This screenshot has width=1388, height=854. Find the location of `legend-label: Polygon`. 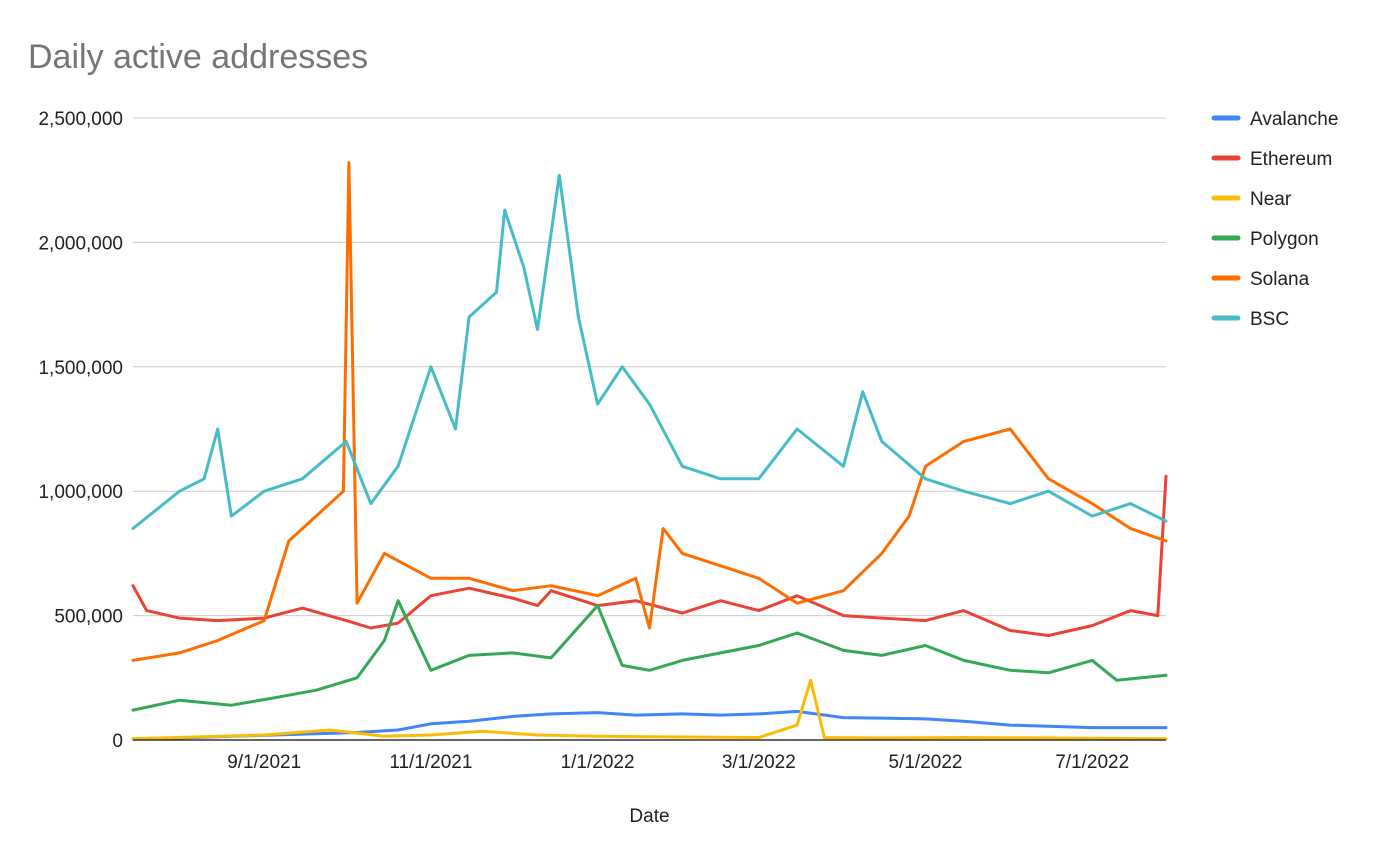

legend-label: Polygon is located at coordinates (1284, 239).